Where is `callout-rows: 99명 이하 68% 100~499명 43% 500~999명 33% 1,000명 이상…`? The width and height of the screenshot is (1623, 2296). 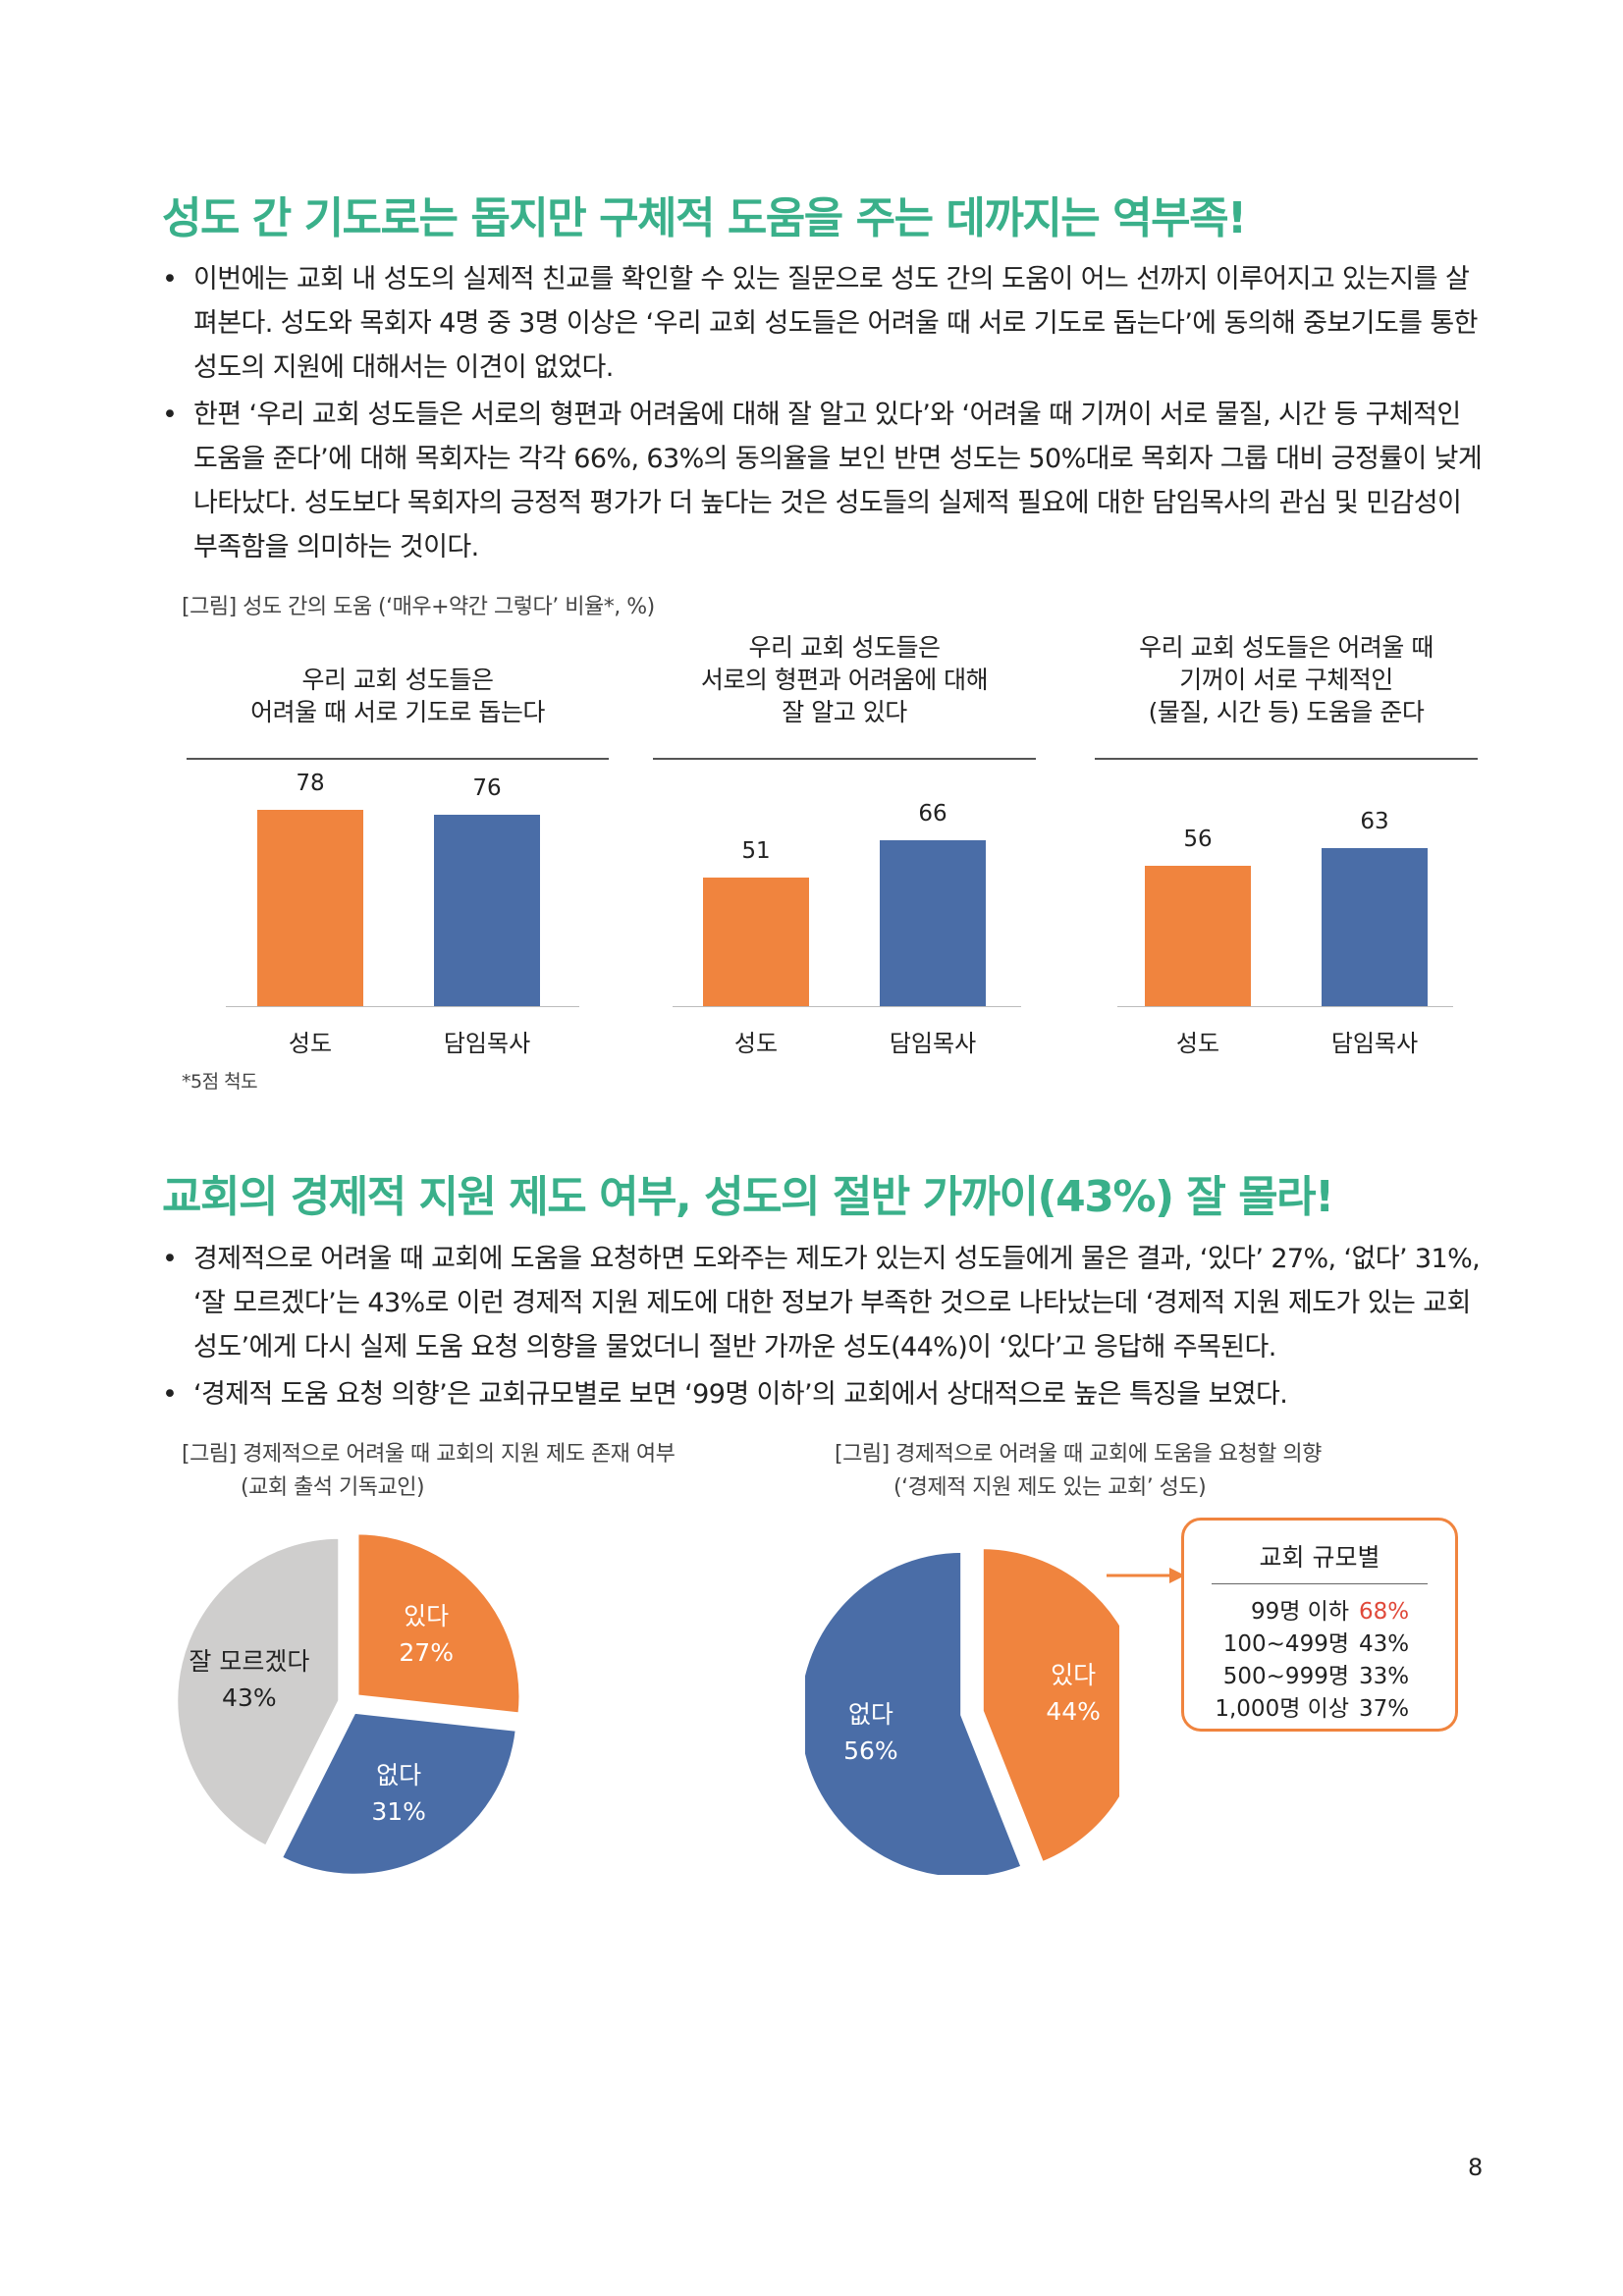
callout-rows: 99명 이하 68% 100~499명 43% 500~999명 33% 1,000명 이상… is located at coordinates (1320, 1661).